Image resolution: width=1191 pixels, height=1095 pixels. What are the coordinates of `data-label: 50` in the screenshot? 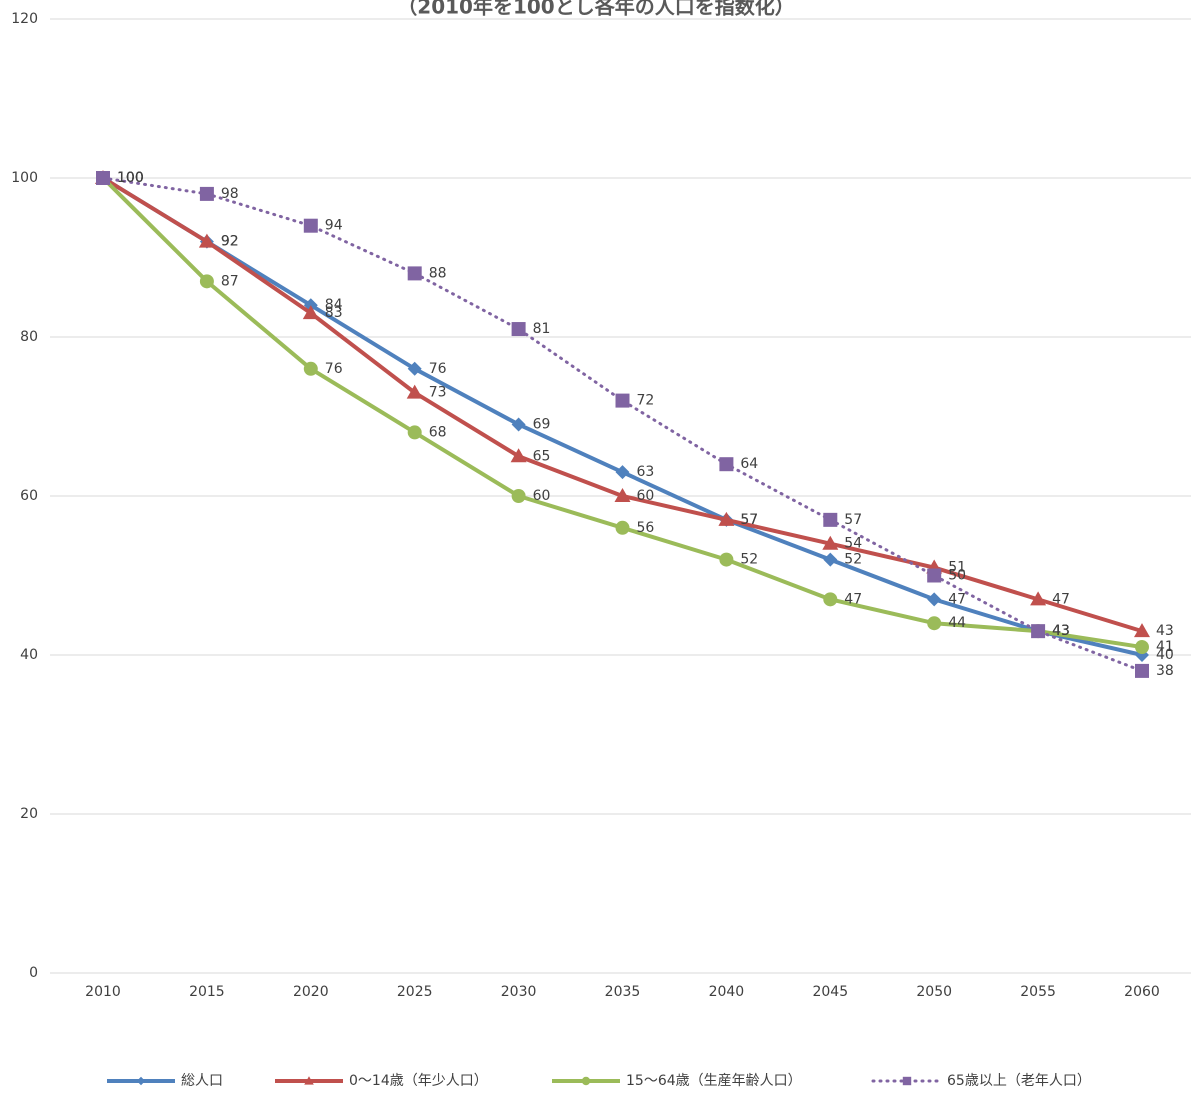 It's located at (957, 576).